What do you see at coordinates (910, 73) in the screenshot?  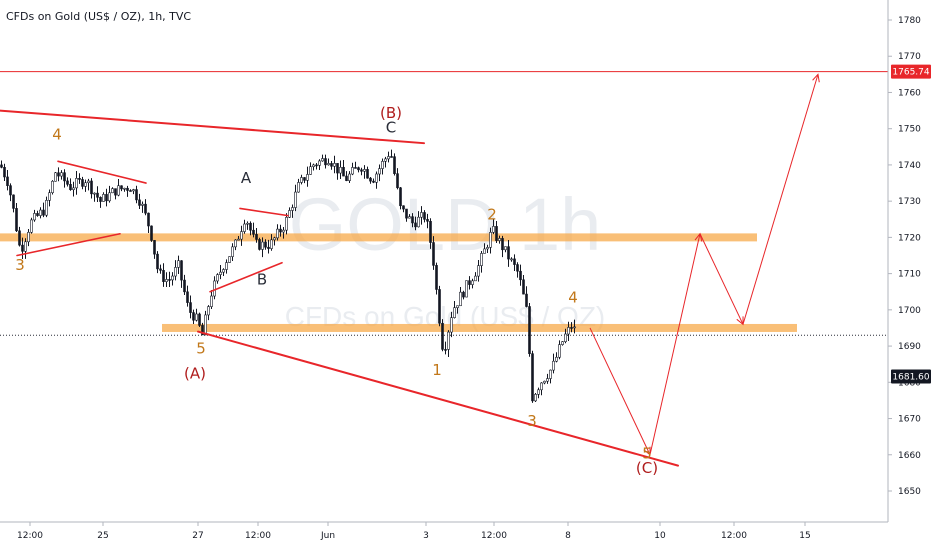 I see `target-price-badge: 1765.74` at bounding box center [910, 73].